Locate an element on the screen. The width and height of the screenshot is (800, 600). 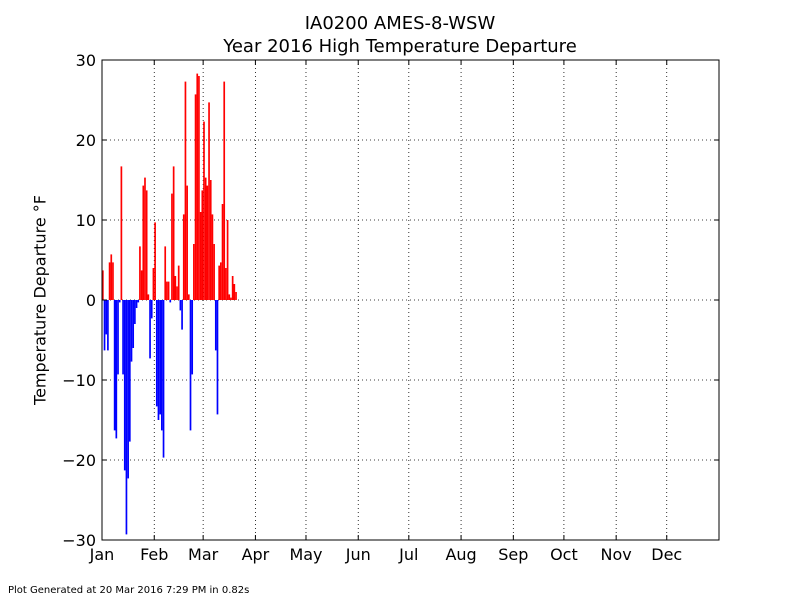
x-tick-label: Dec is located at coordinates (666, 554).